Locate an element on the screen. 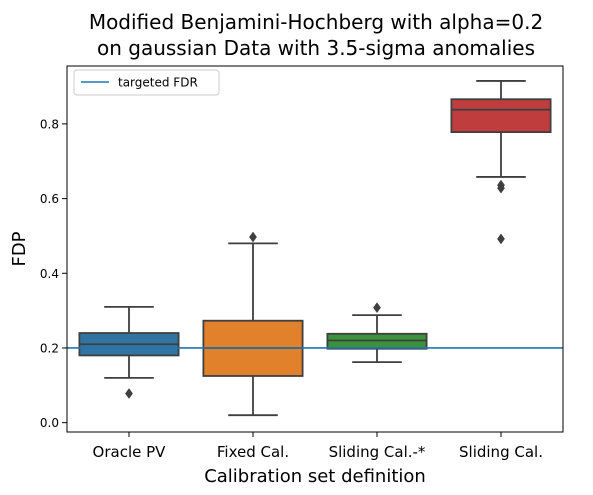 This screenshot has width=593, height=495. legend-frame is located at coordinates (146, 82).